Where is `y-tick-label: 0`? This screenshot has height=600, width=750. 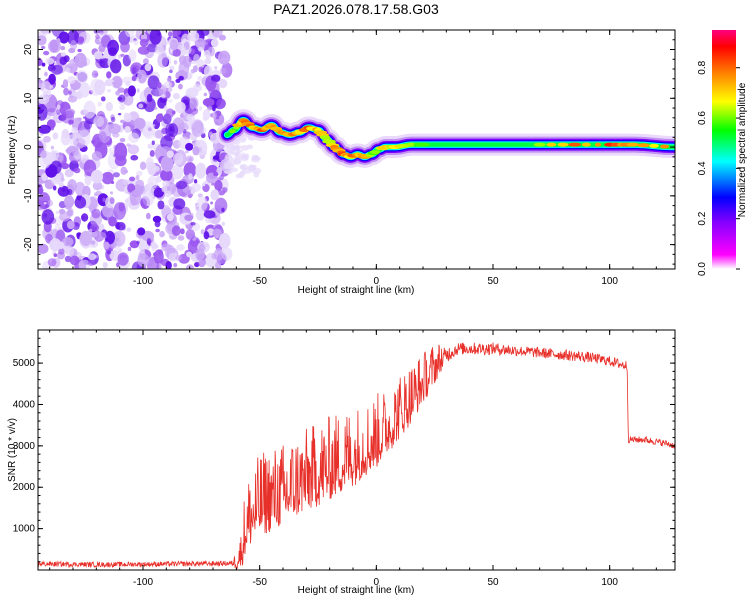
y-tick-label: 0 is located at coordinates (28, 147).